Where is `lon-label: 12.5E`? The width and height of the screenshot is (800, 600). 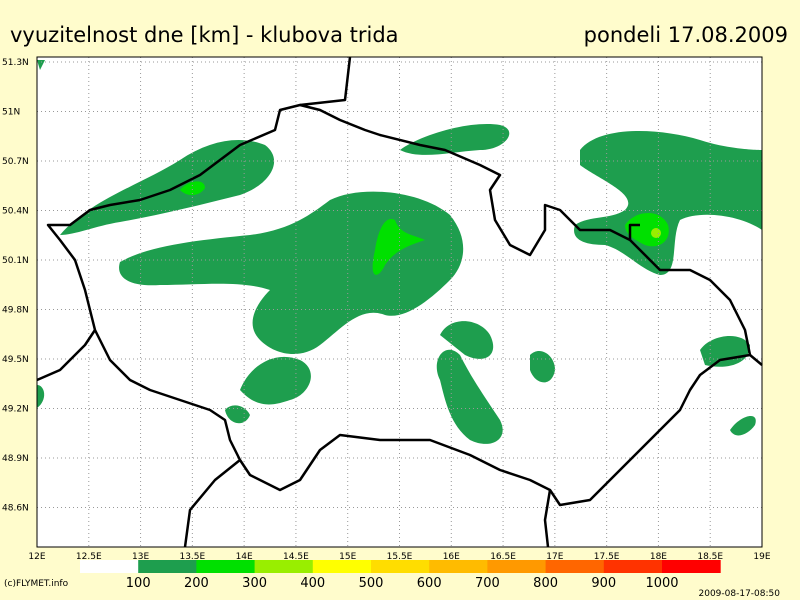
lon-label: 12.5E is located at coordinates (89, 557).